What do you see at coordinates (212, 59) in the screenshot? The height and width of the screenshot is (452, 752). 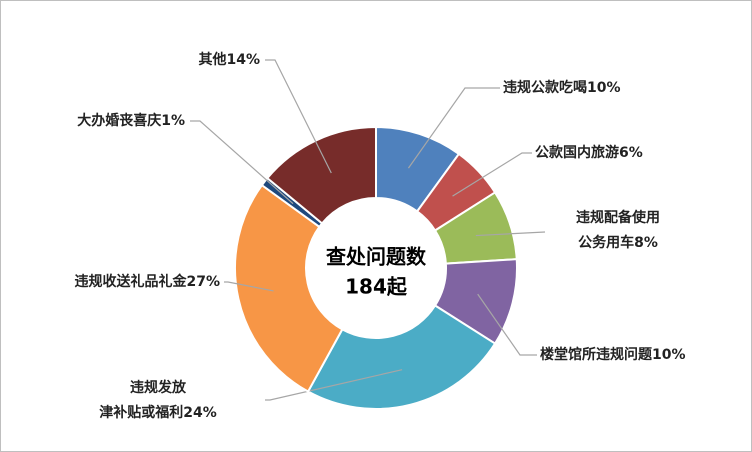 I see `category-label: 其他` at bounding box center [212, 59].